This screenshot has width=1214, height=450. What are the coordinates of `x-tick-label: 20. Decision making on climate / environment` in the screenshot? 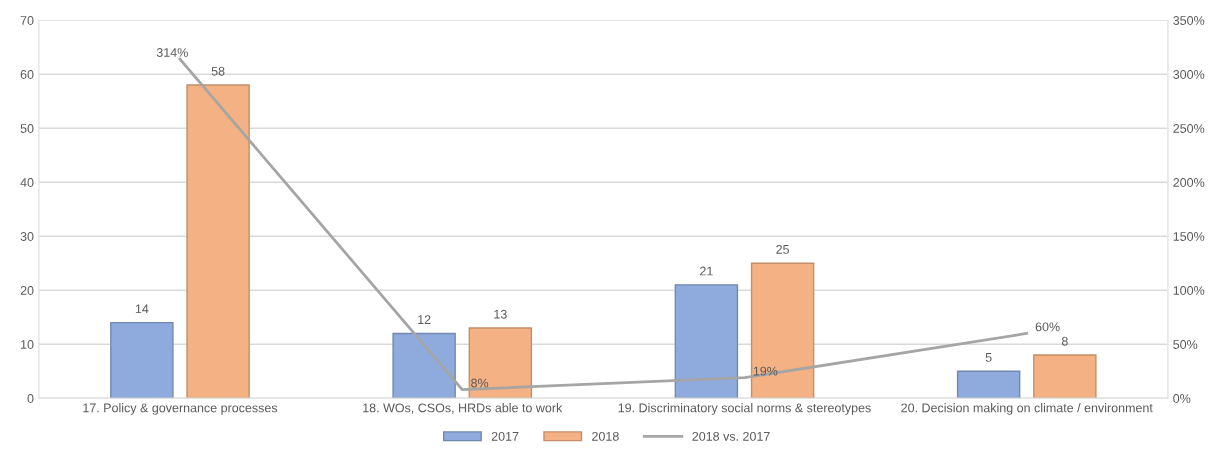 It's located at (1027, 409).